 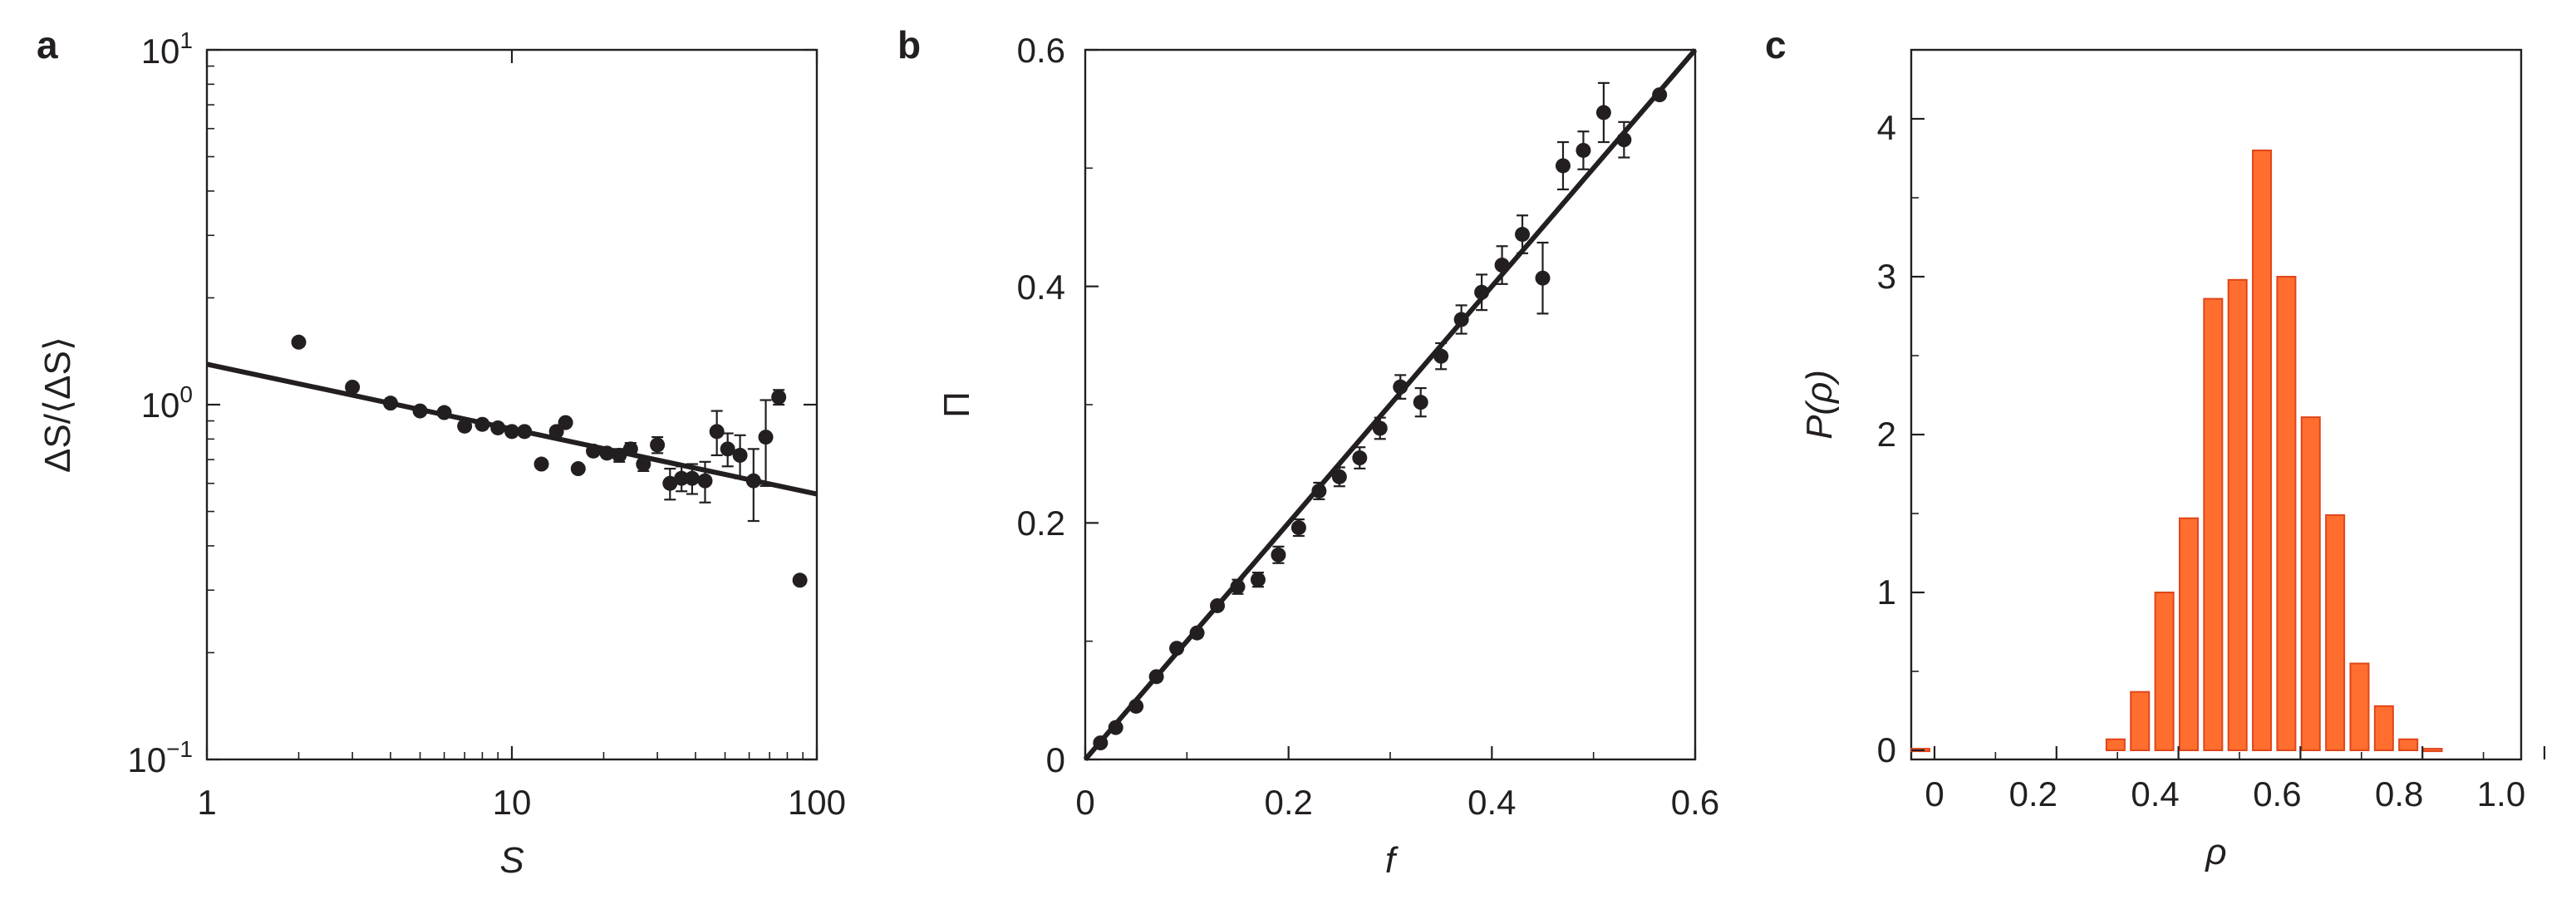 What do you see at coordinates (1886, 435) in the screenshot?
I see `panel-c-ytick-2: 2` at bounding box center [1886, 435].